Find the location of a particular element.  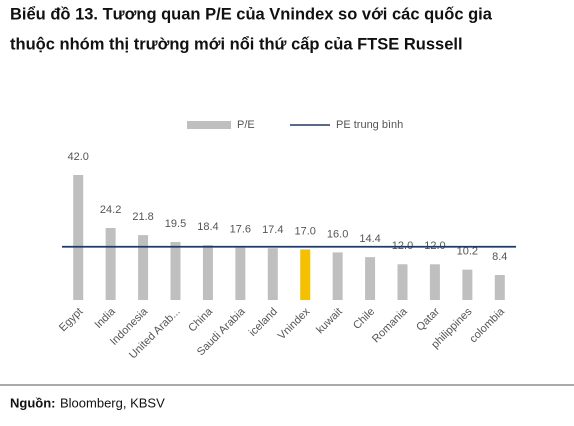

x-tick-label: kuwait is located at coordinates (329, 321).